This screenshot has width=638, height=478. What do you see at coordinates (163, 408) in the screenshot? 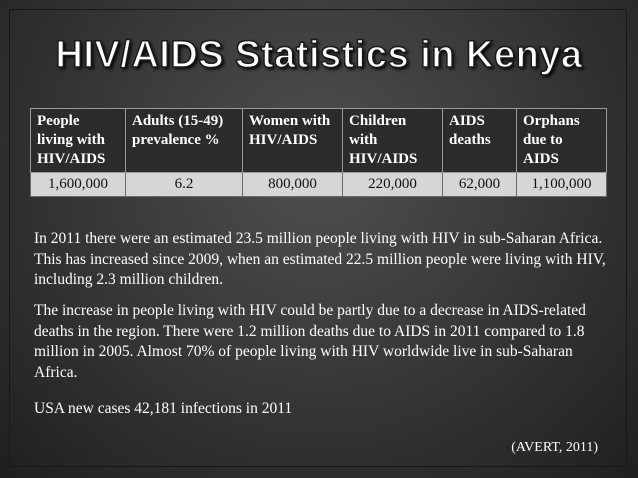
I see `paragraph-usa-new-cases: USA new cases 42,181 infections in 2011` at bounding box center [163, 408].